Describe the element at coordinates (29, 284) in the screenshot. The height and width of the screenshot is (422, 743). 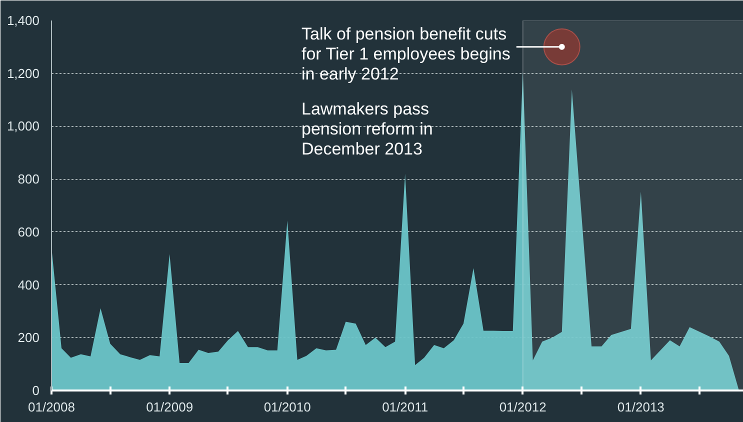
I see `y-tick-label: 400` at that location.